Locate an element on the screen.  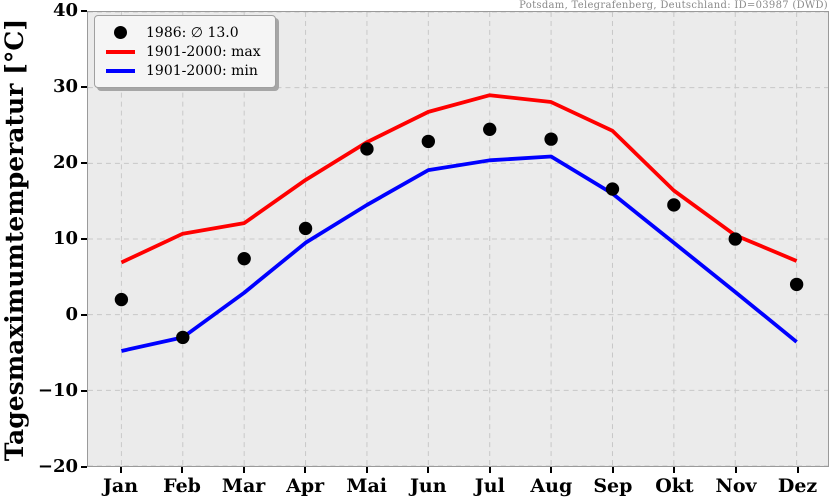
y-tick-label: 40 is located at coordinates (65, 10).